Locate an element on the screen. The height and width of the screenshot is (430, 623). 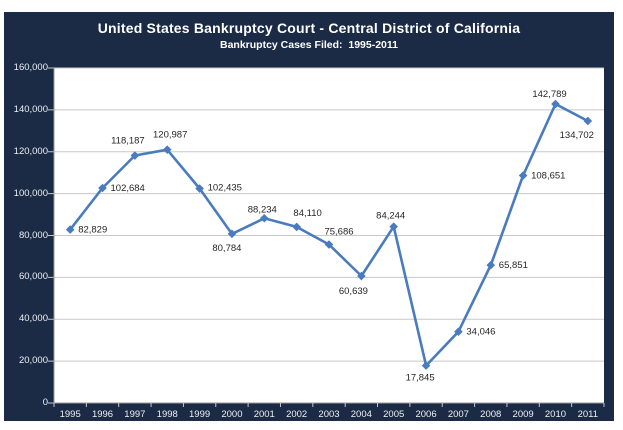
data-label: 65,851 is located at coordinates (513, 265).